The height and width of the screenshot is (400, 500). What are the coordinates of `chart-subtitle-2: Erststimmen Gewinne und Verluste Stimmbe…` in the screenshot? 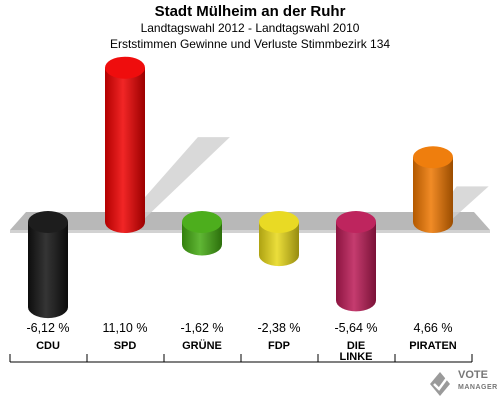 It's located at (250, 44).